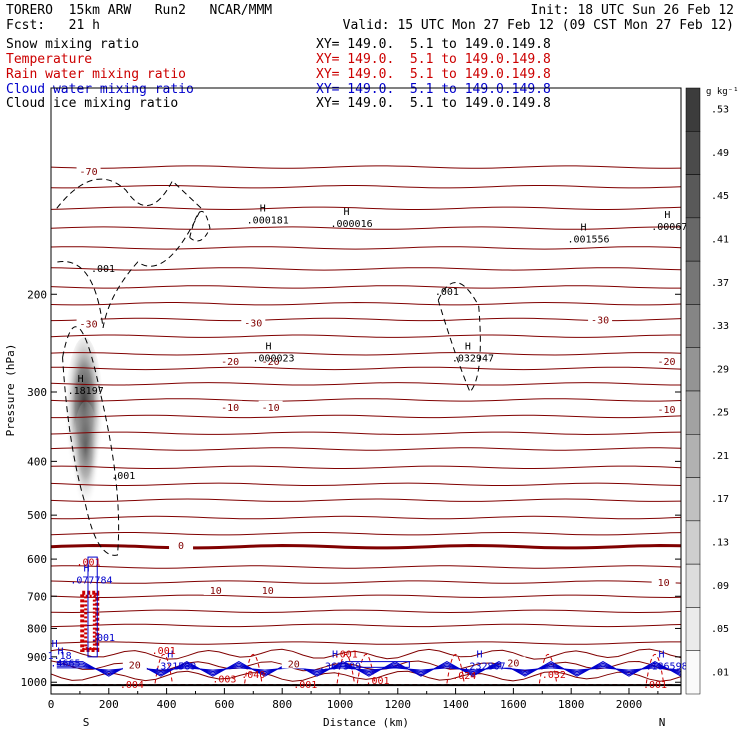  What do you see at coordinates (720, 110) in the screenshot?
I see `colorbar-tick-label: .53` at bounding box center [720, 110].